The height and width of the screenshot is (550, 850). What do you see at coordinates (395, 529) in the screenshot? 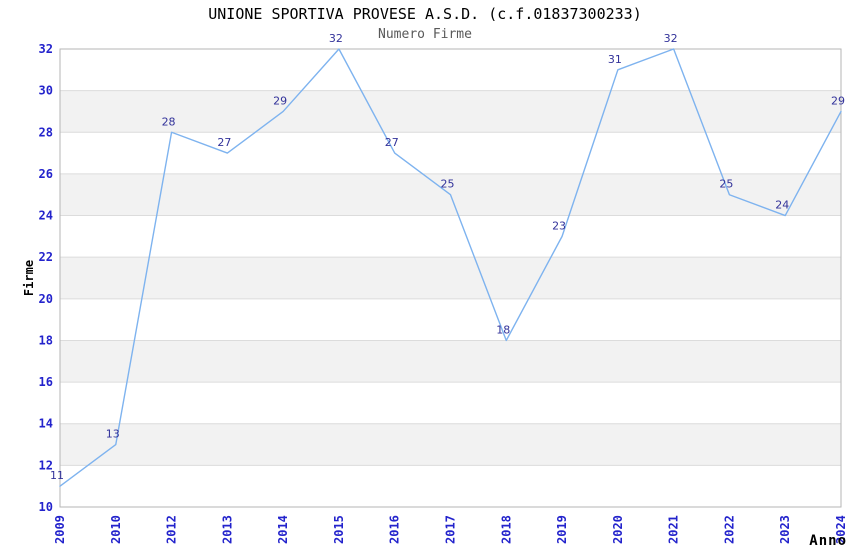
I see `x-tick-label: 2016` at bounding box center [395, 529].